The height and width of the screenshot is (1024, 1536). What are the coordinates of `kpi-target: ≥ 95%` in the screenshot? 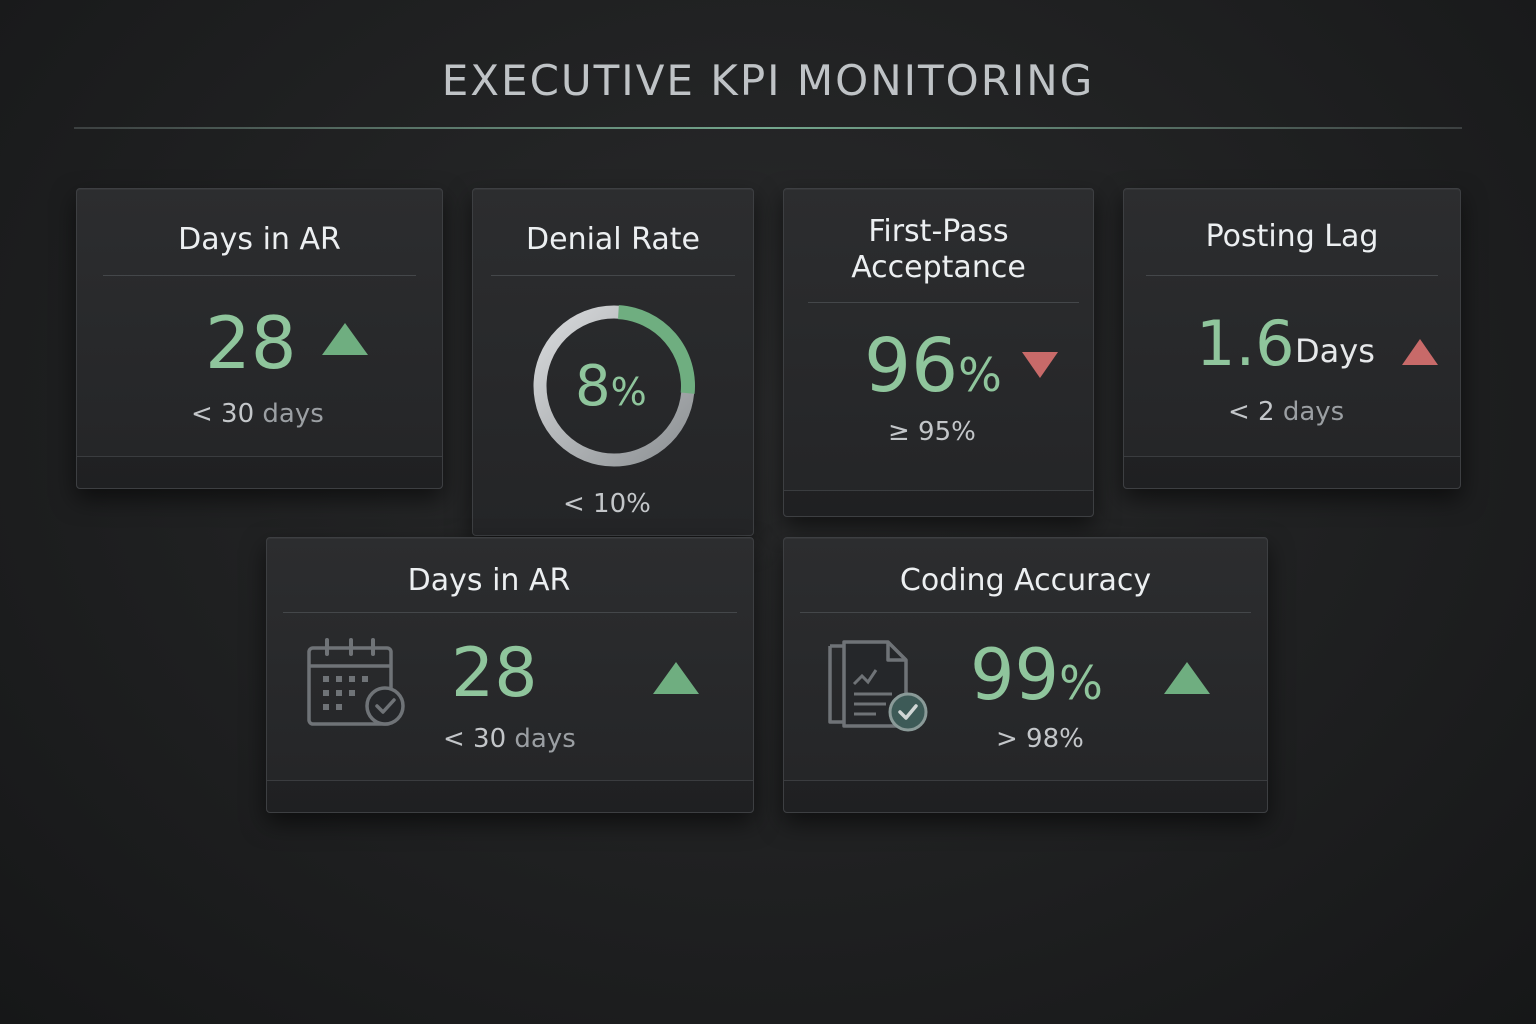 It's located at (932, 432).